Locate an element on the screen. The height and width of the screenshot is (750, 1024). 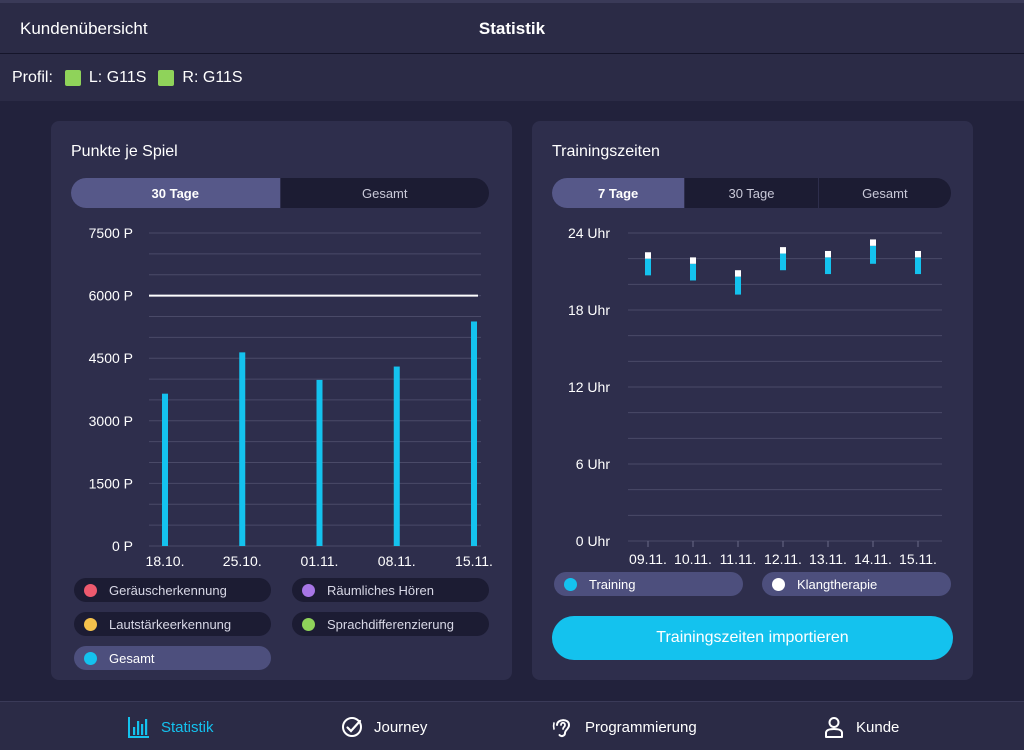
legend-total: Gesamt is located at coordinates (172, 658).